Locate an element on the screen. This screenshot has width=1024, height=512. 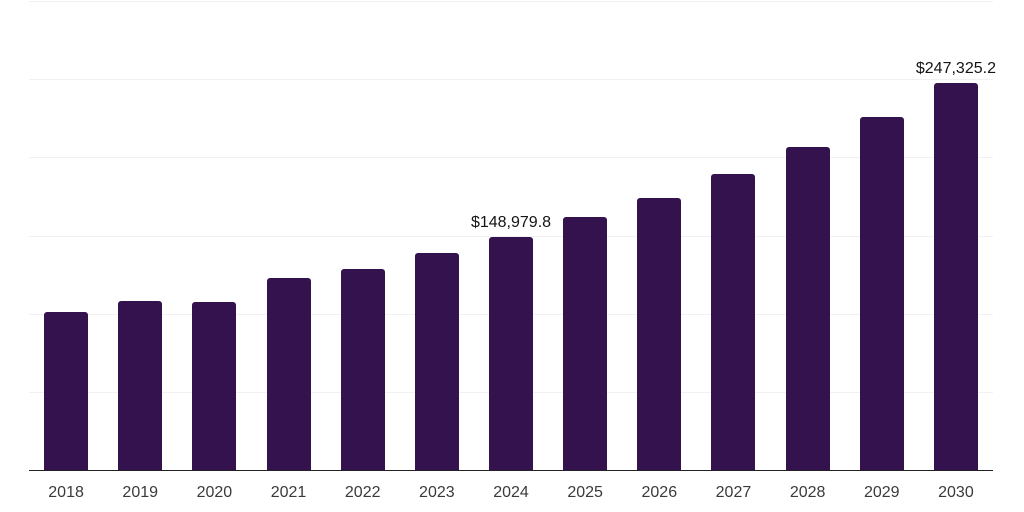
x-tick-2024: 2024 is located at coordinates (511, 492).